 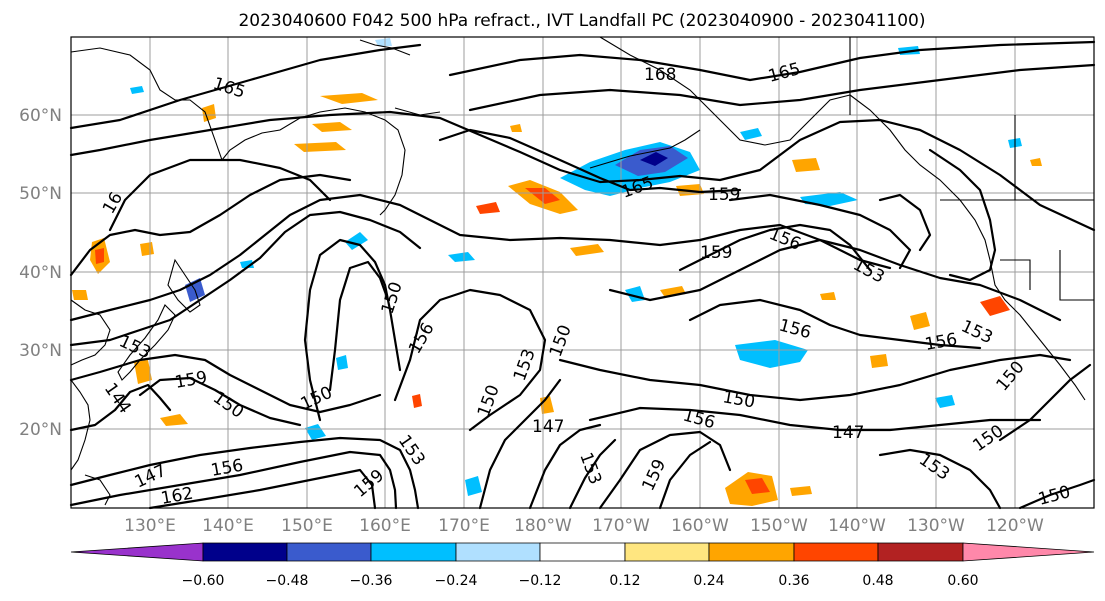 What do you see at coordinates (725, 91) in the screenshot?
I see `alaska-coastline` at bounding box center [725, 91].